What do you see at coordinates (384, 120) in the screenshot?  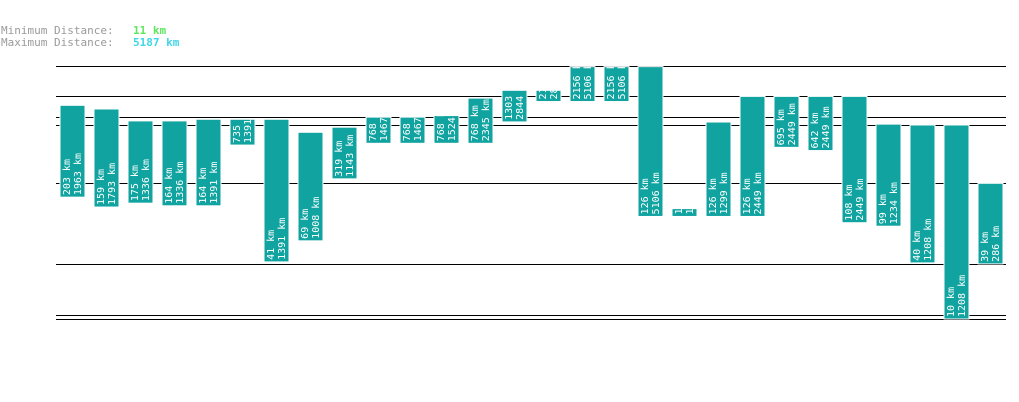 I see `bar-max-label: 1467 km` at bounding box center [384, 120].